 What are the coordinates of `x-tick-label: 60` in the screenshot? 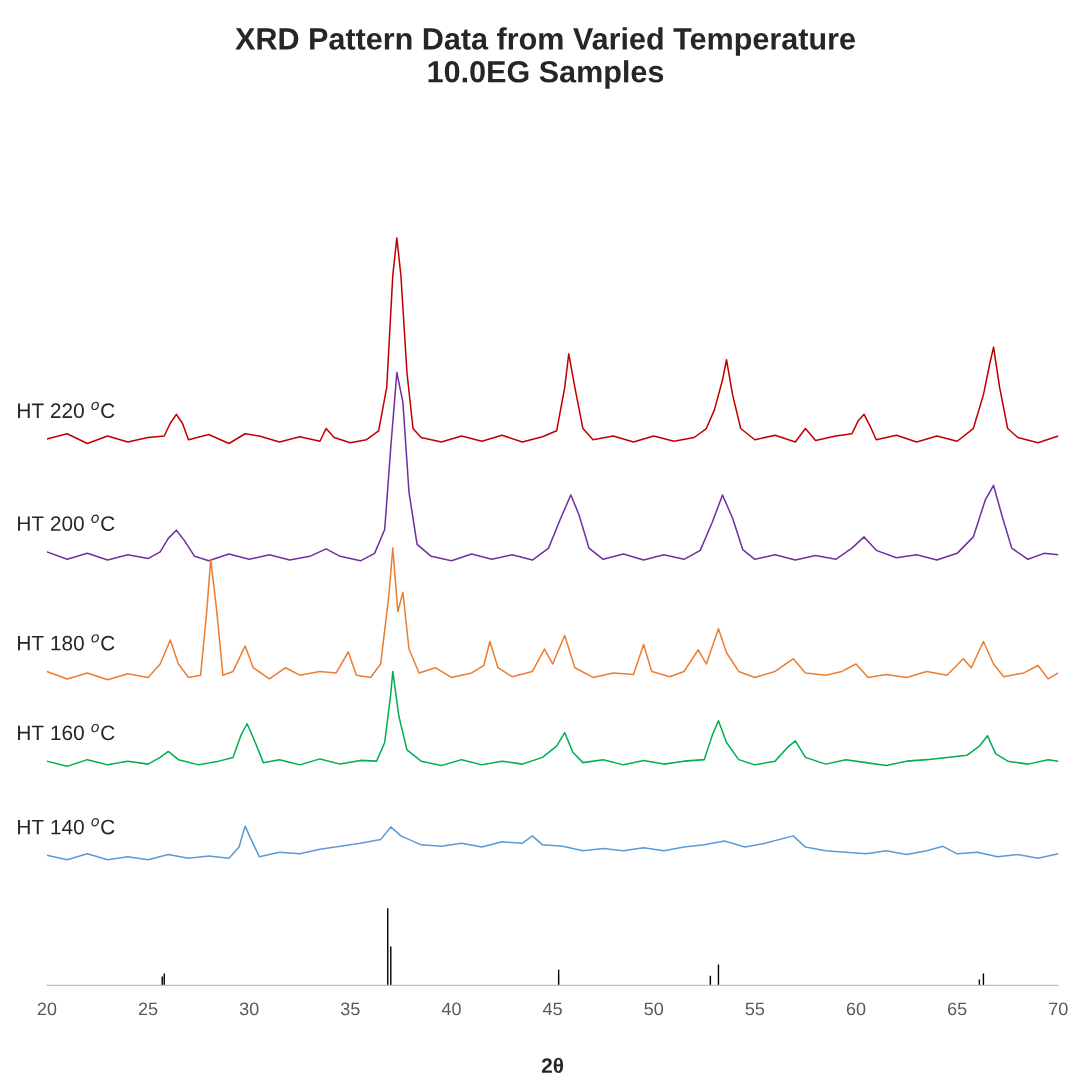 It's located at (856, 1009).